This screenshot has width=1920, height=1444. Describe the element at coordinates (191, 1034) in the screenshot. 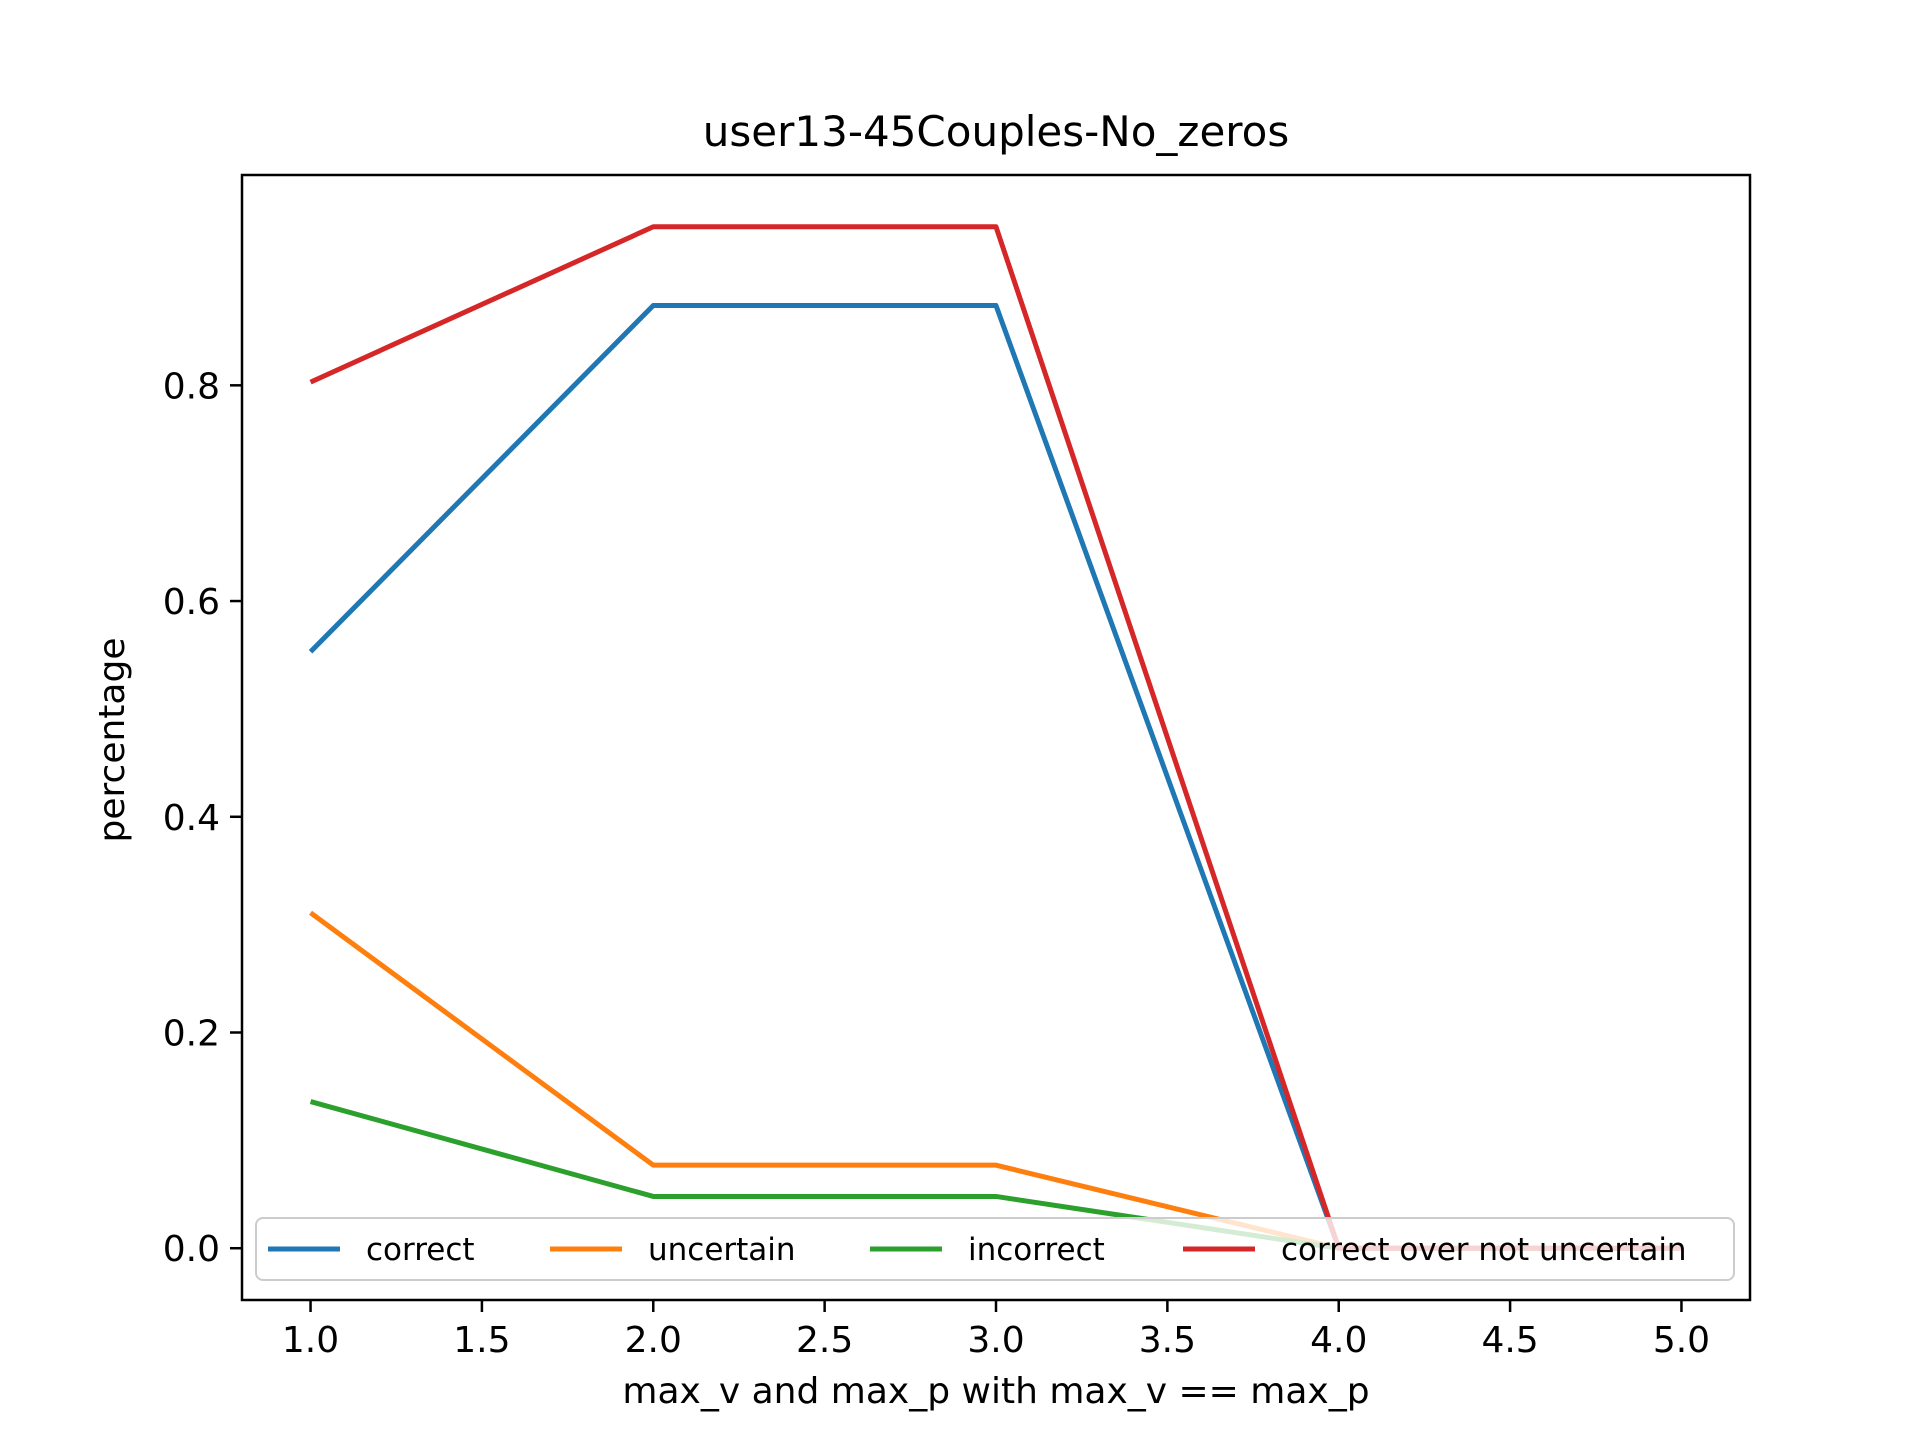

I see `y-tick-label: 0.2` at that location.